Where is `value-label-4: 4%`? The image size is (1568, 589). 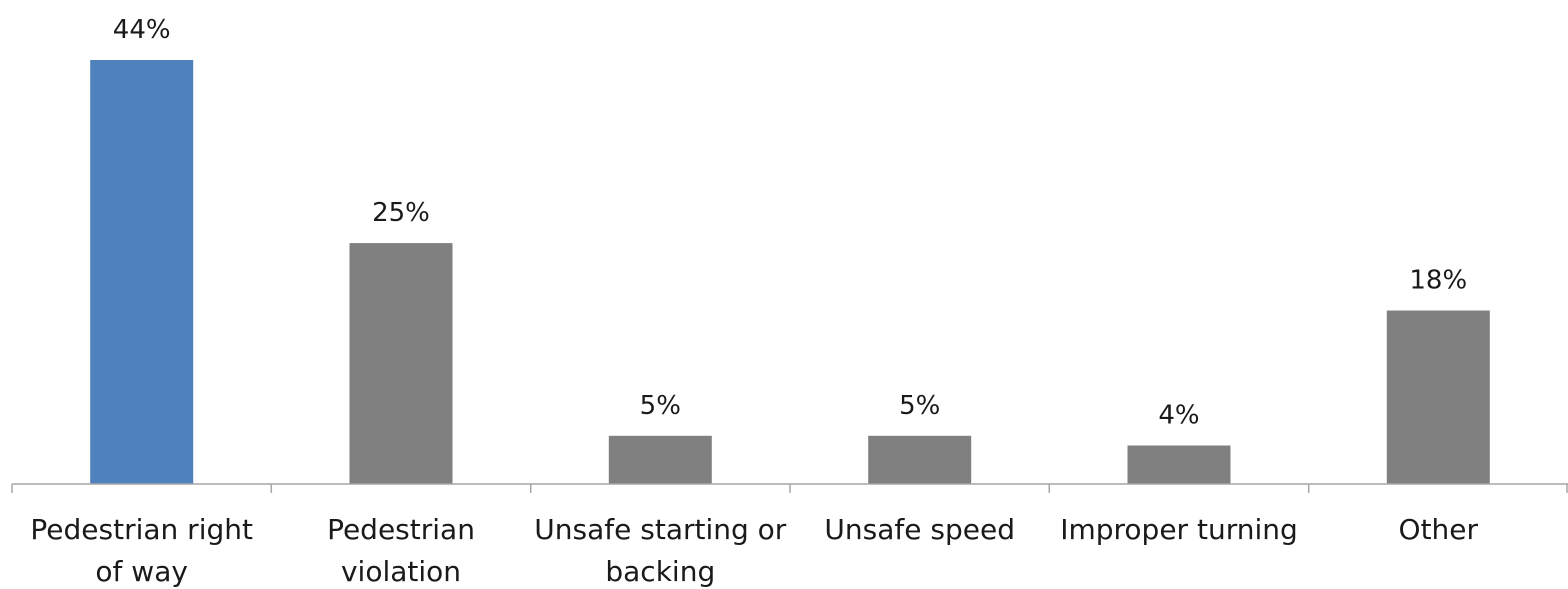 value-label-4: 4% is located at coordinates (1178, 416).